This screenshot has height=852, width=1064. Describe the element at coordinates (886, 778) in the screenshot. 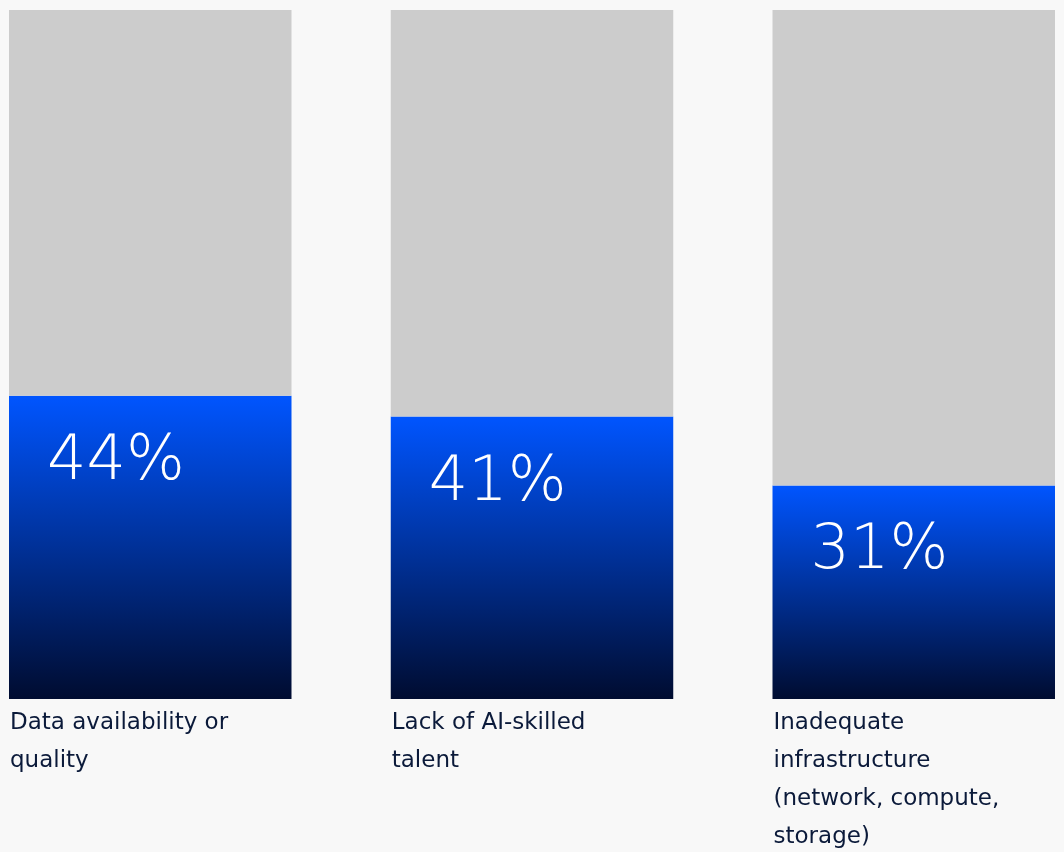

I see `x-tick-label: Inadequate infrastructure (network, compute, storage)` at that location.